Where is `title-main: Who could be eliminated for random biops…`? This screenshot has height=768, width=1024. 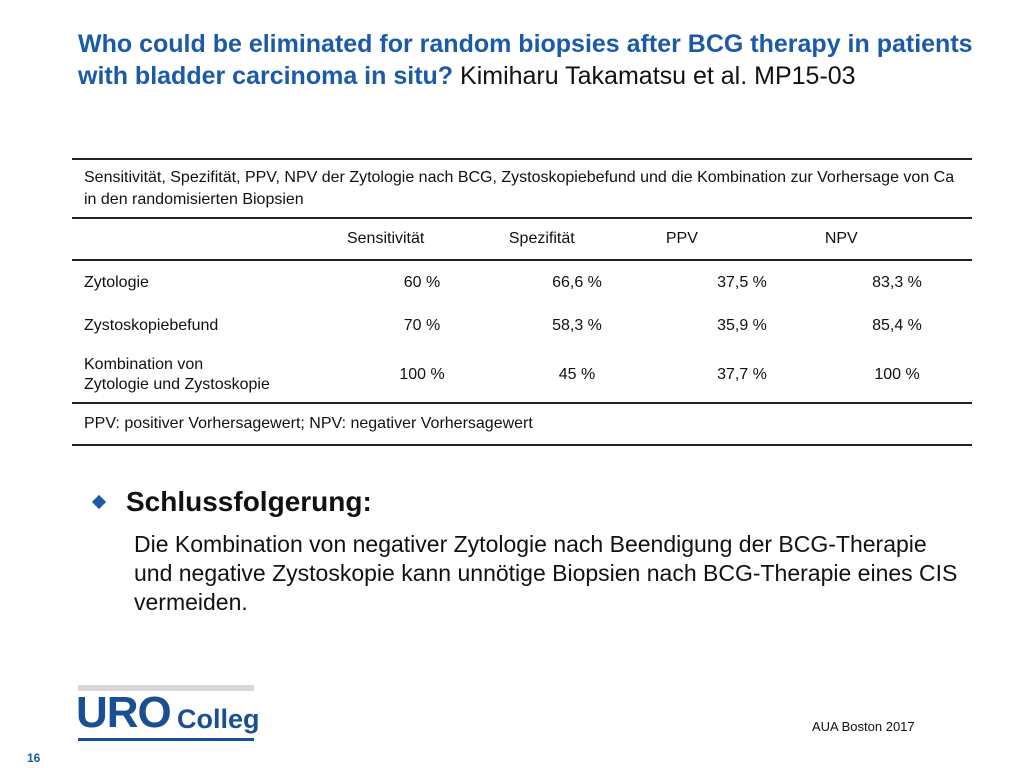 title-main: Who could be eliminated for random biops… is located at coordinates (525, 60).